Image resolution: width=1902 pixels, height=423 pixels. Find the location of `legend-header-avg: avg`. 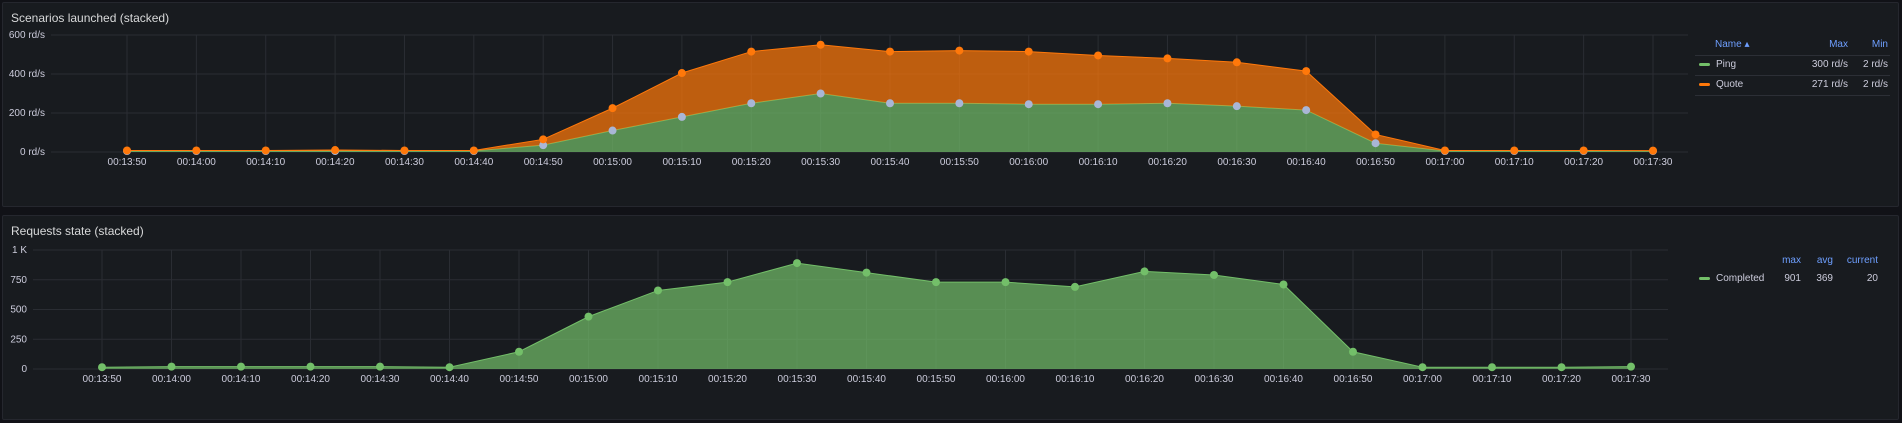

legend-header-avg: avg is located at coordinates (1824, 260).